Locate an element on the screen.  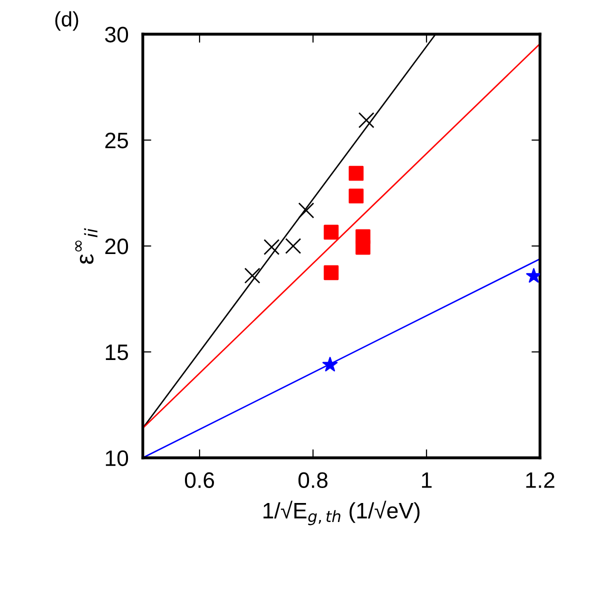
y-tick-label: 25 is located at coordinates (116, 140).